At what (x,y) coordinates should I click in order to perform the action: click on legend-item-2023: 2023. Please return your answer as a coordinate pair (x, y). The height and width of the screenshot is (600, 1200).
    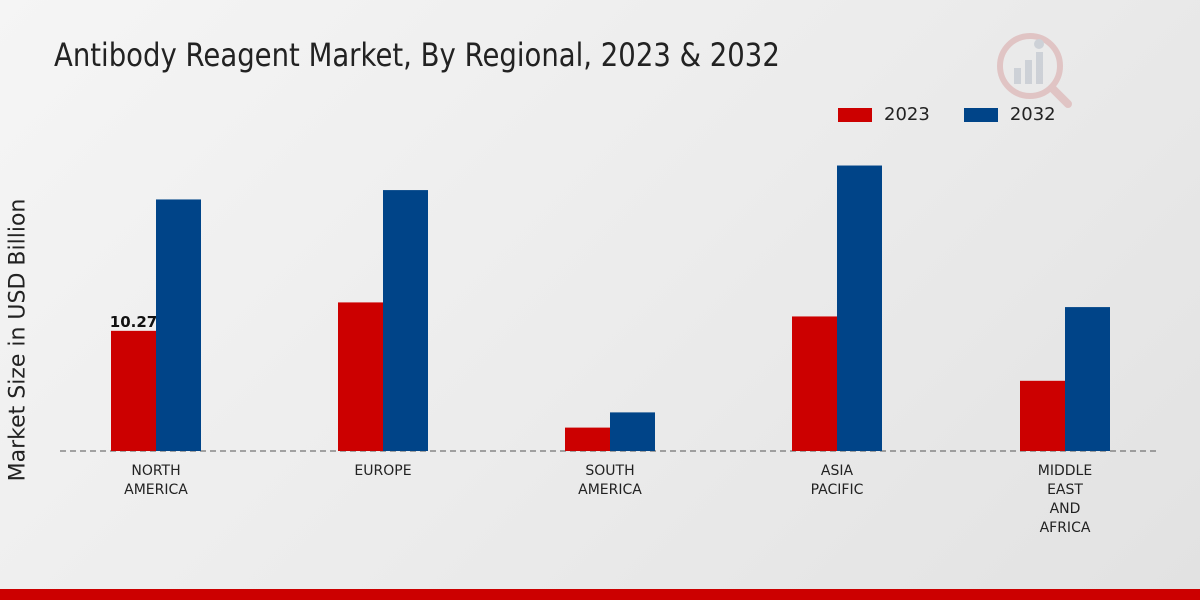
    Looking at the image, I should click on (884, 114).